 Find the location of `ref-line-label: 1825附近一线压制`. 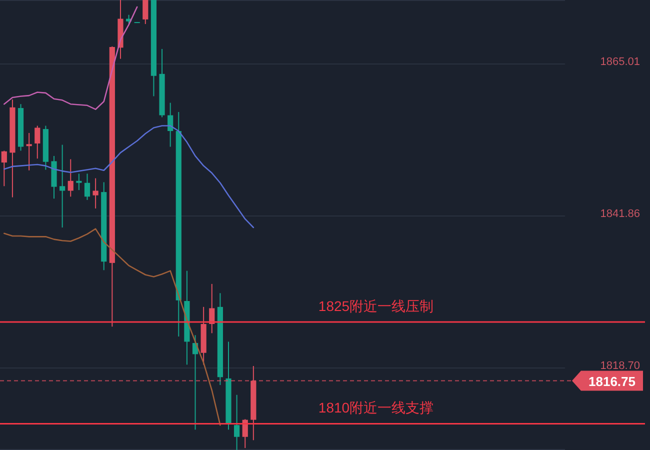

ref-line-label: 1825附近一线压制 is located at coordinates (376, 306).